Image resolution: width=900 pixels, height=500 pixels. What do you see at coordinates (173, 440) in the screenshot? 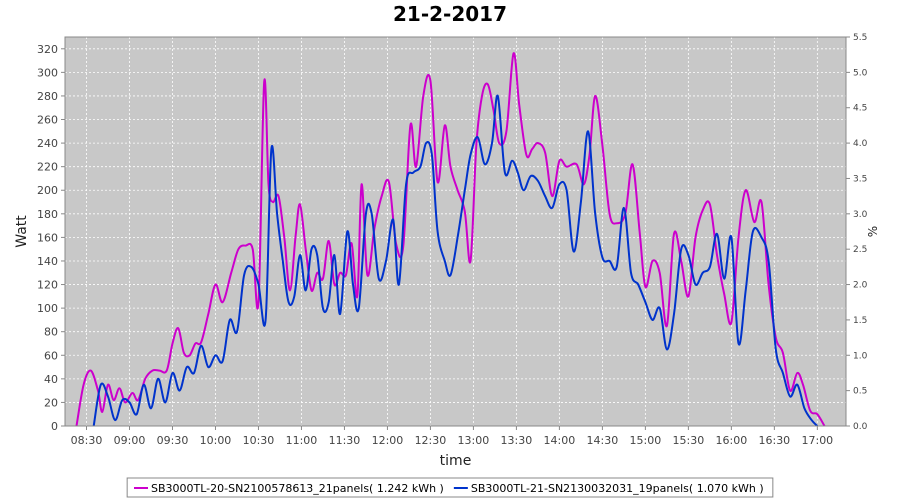
I see `x-tick-label: 09:30` at bounding box center [173, 440].